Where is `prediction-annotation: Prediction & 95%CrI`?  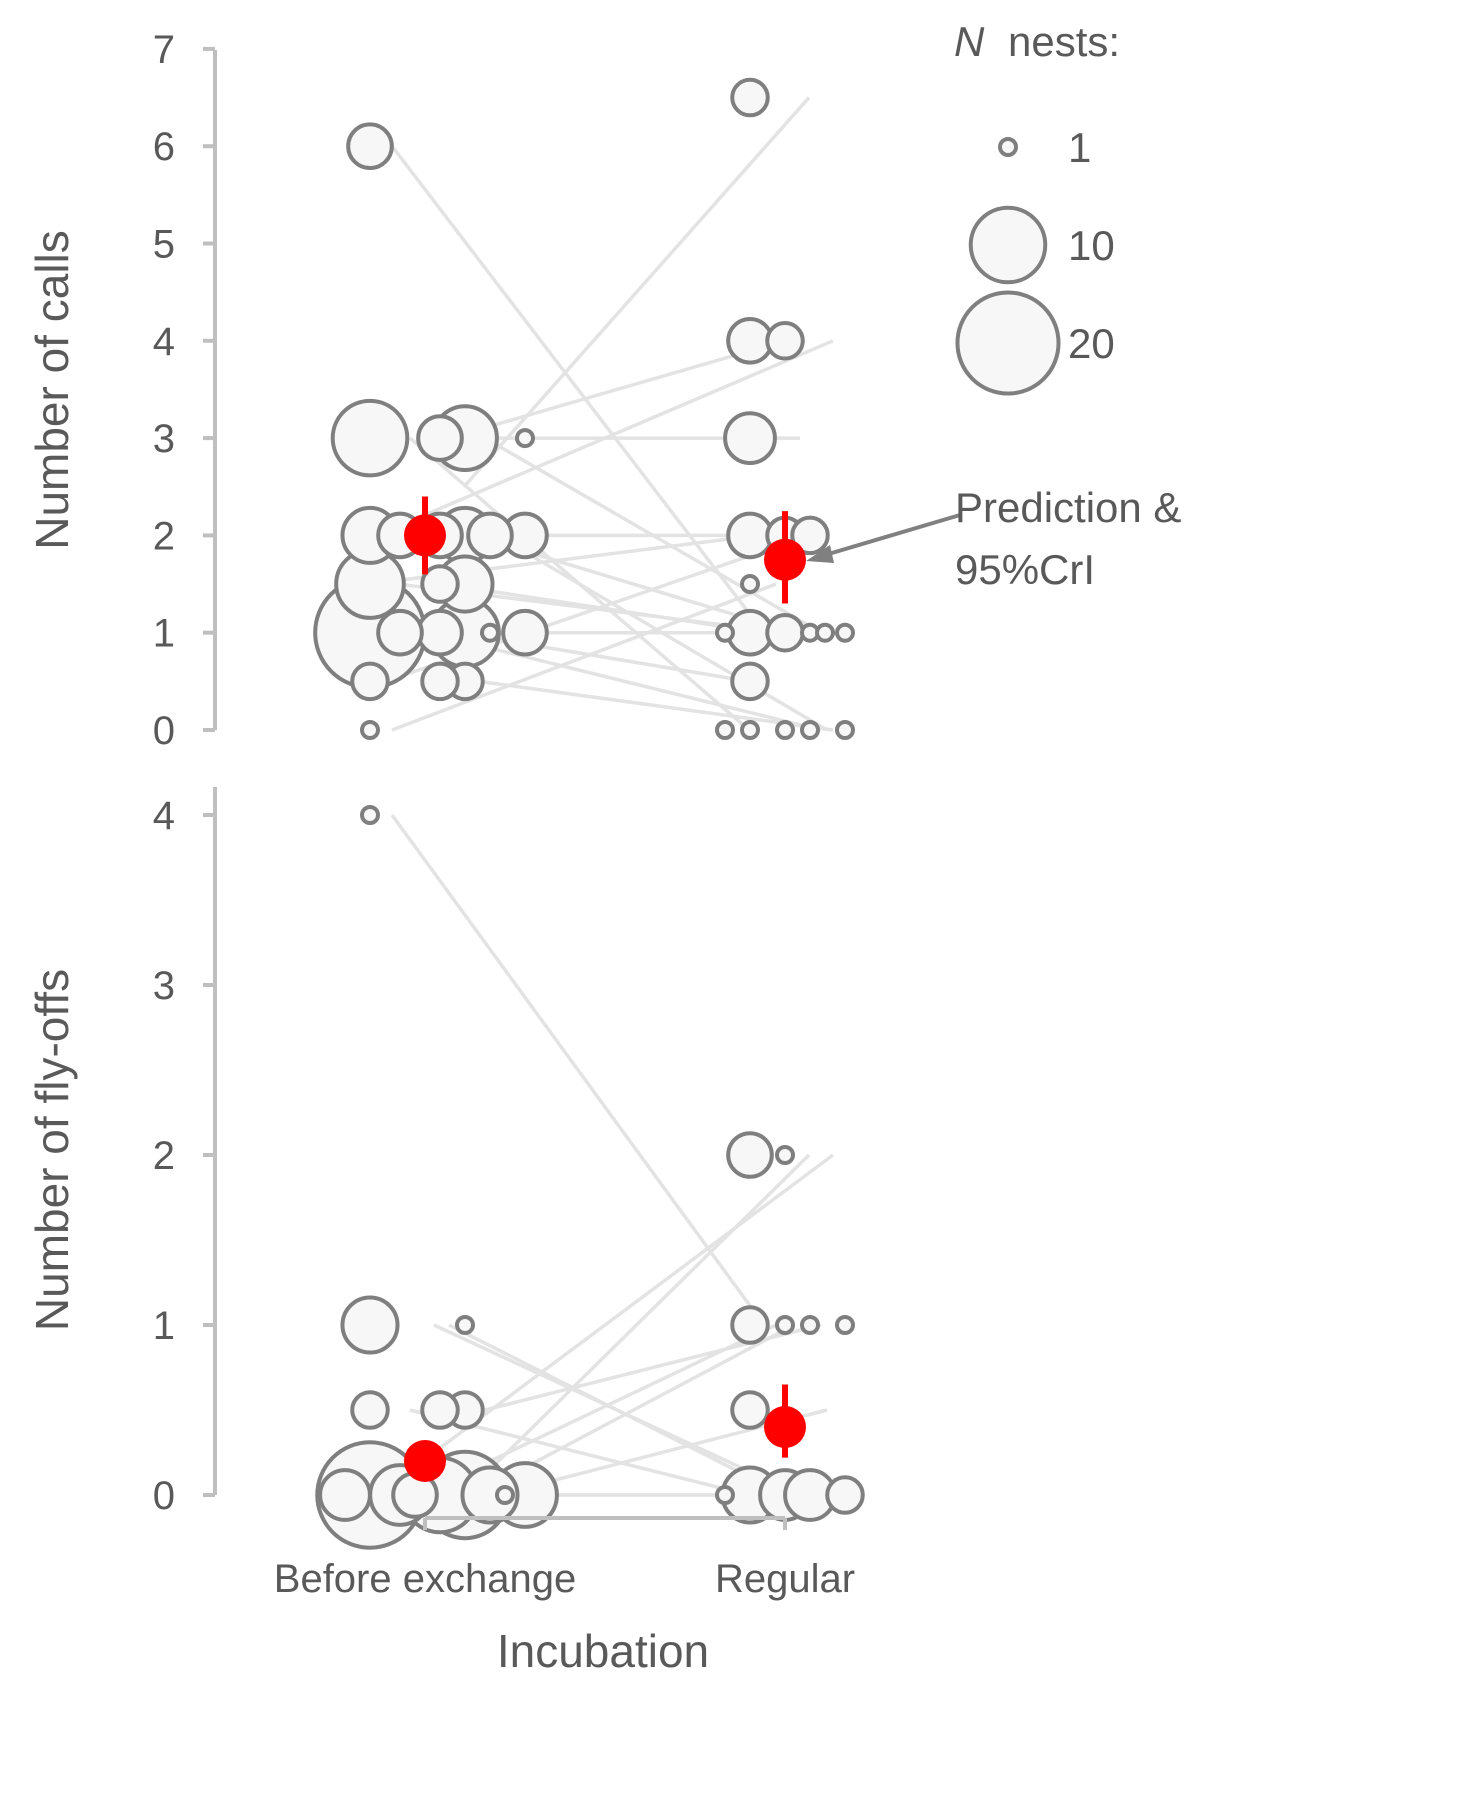
prediction-annotation: Prediction & 95%CrI is located at coordinates (993, 538).